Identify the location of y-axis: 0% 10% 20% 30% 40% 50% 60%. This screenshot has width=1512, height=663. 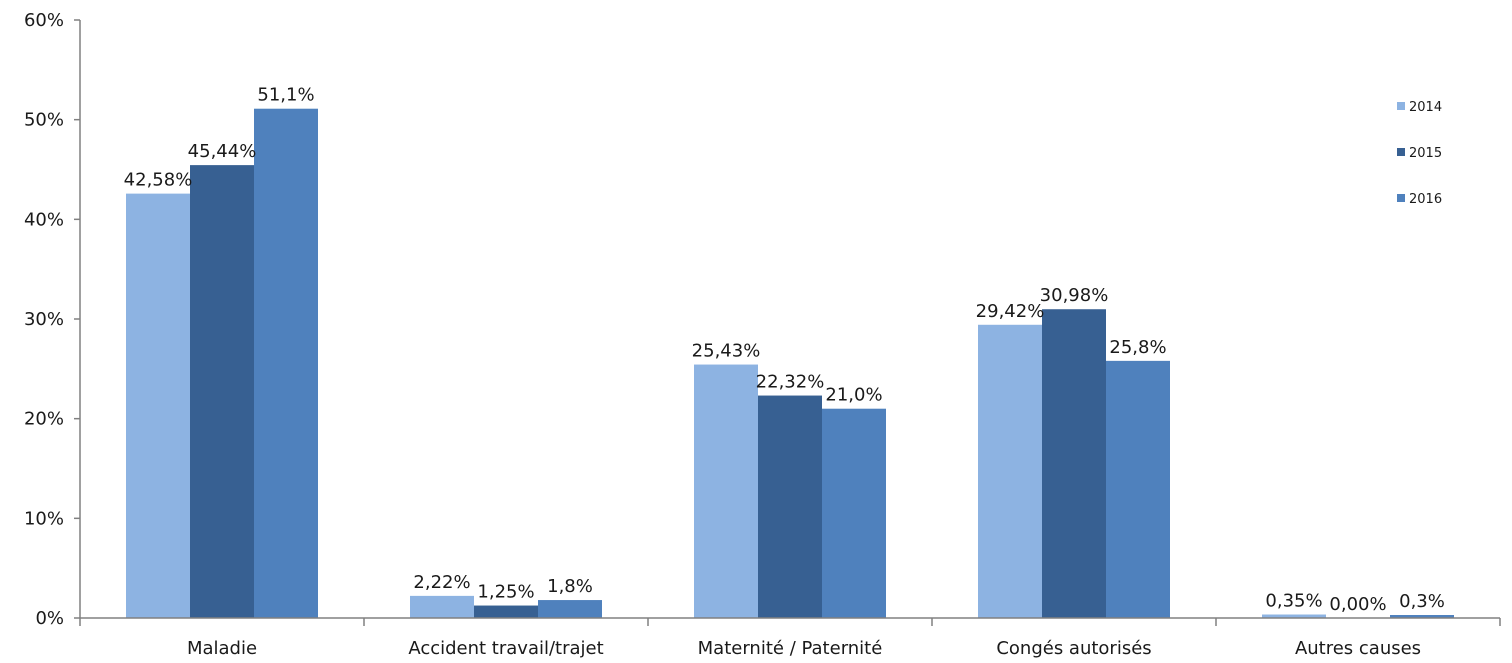
(52, 319).